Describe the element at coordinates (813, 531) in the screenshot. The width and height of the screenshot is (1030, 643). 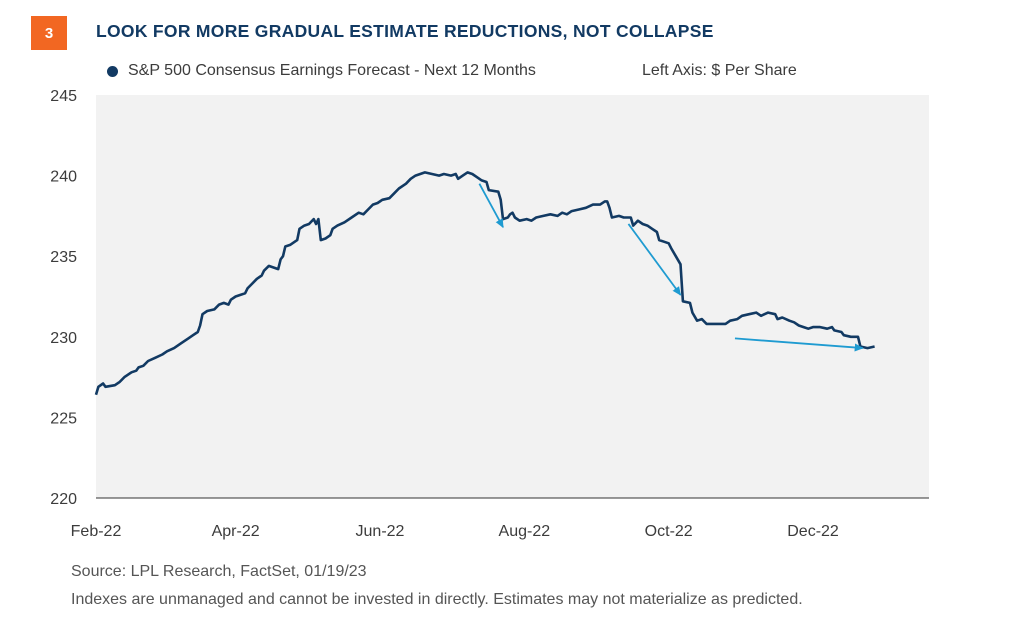
I see `x-tick-label: Dec-22` at that location.